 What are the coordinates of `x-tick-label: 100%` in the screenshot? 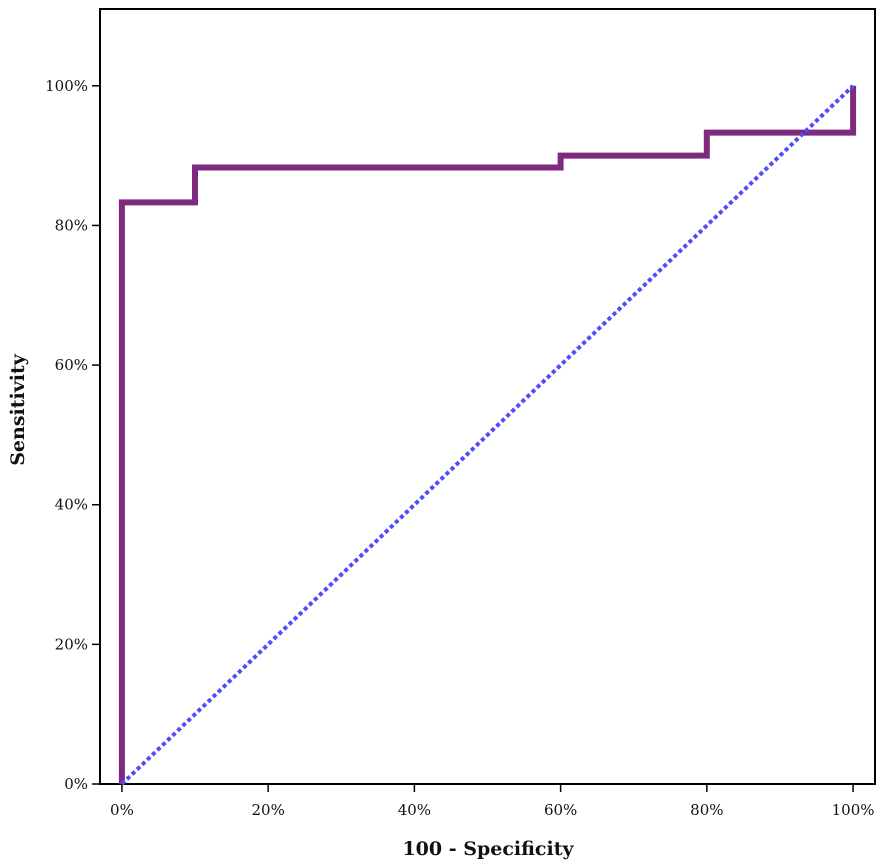 It's located at (853, 810).